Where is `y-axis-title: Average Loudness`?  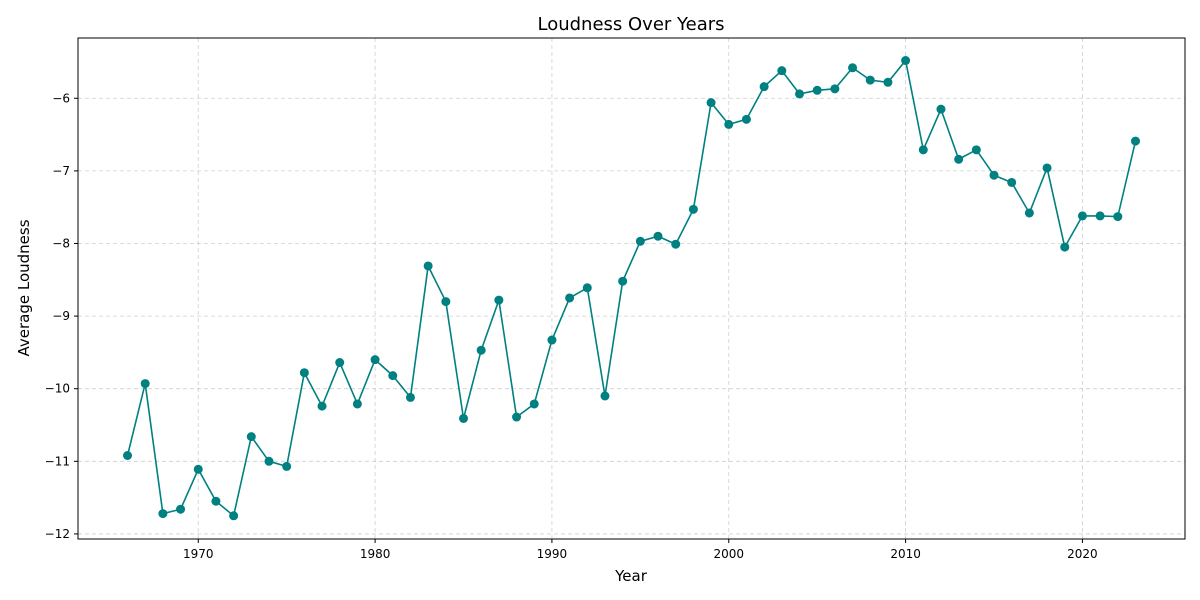 y-axis-title: Average Loudness is located at coordinates (24, 287).